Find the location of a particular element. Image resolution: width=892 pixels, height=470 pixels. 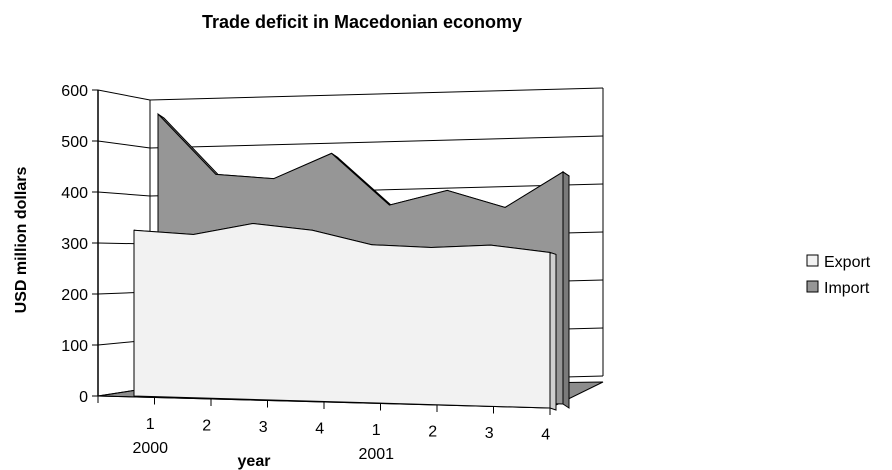

legend-swatch-export is located at coordinates (812, 260).